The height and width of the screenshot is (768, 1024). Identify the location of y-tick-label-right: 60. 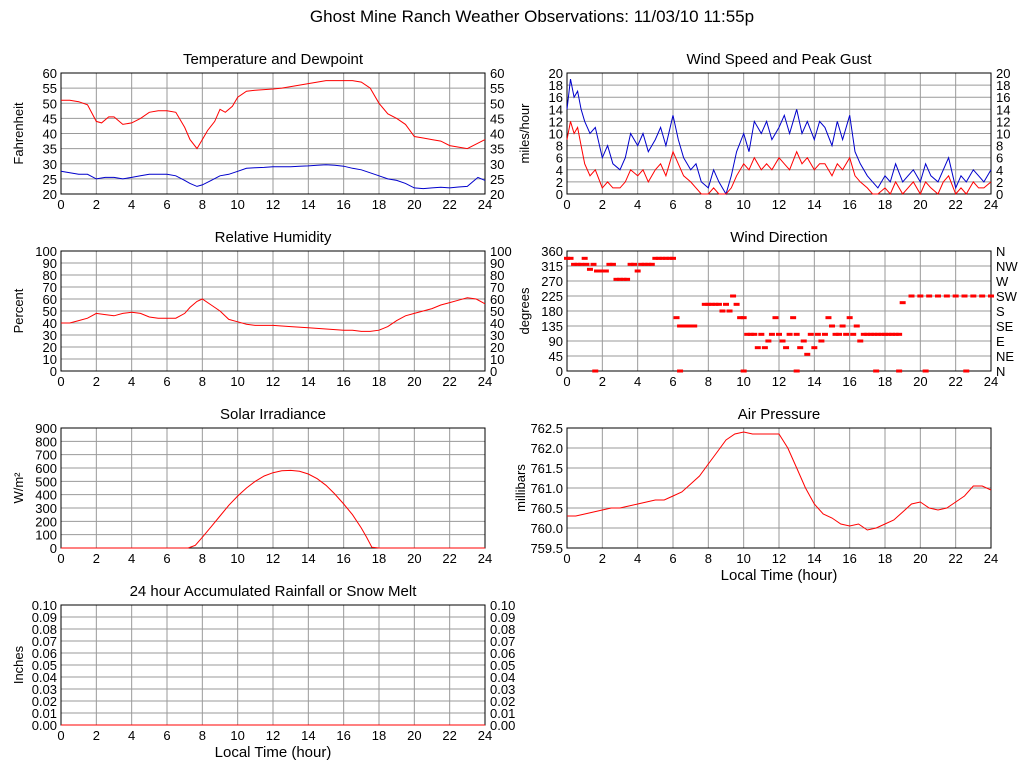
(497, 73).